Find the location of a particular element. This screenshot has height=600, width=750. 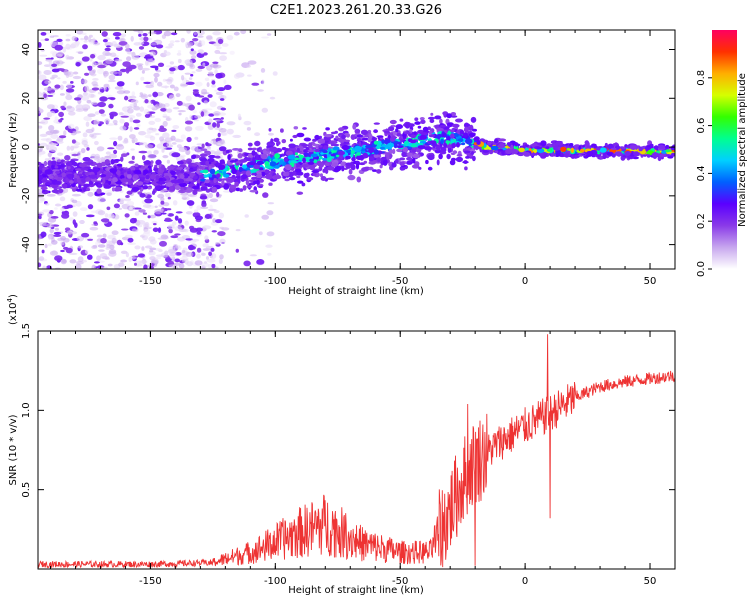

top-x-tick-label: -150 is located at coordinates (150, 281).